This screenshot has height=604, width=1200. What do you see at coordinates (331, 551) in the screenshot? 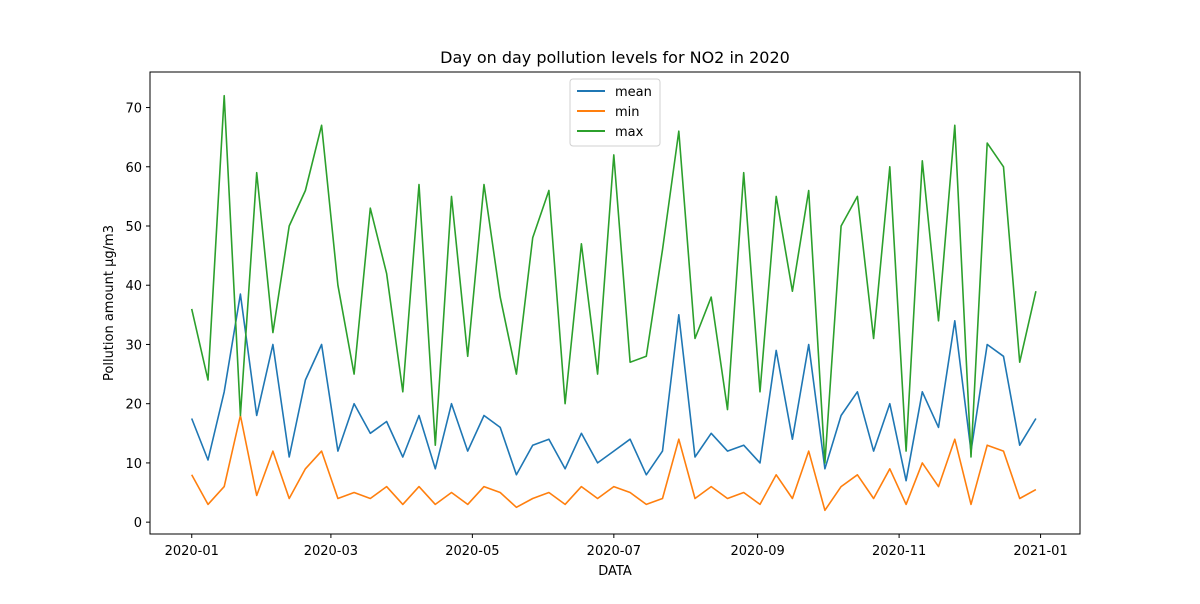
I see `x-tick-label: 2020-03` at bounding box center [331, 551].